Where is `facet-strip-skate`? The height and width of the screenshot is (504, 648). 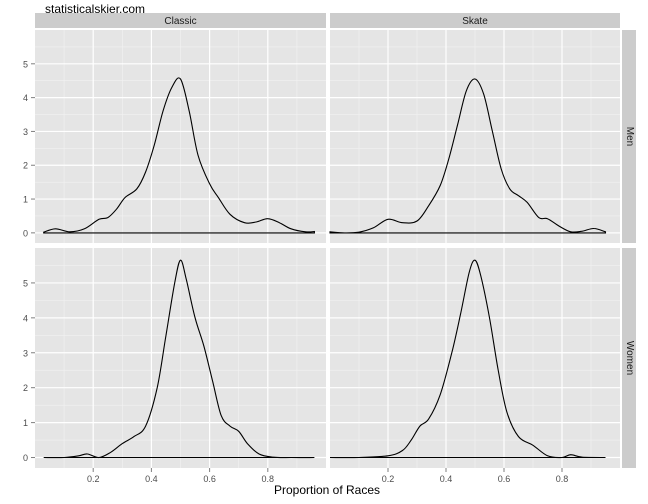
facet-strip-skate is located at coordinates (475, 20).